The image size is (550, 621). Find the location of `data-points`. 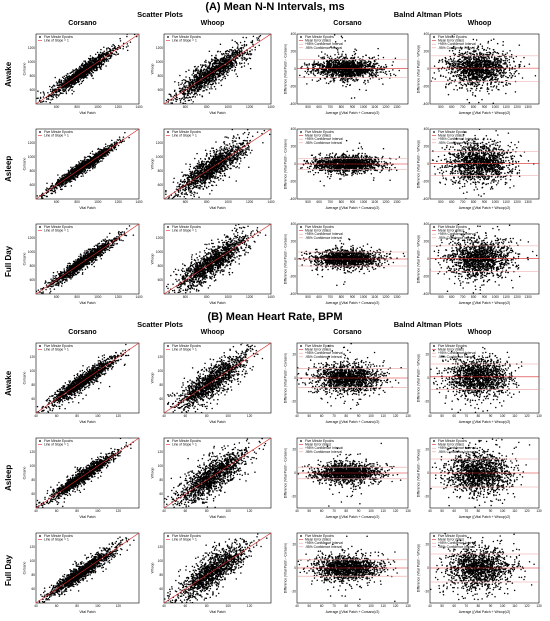

data-points is located at coordinates (483, 69).